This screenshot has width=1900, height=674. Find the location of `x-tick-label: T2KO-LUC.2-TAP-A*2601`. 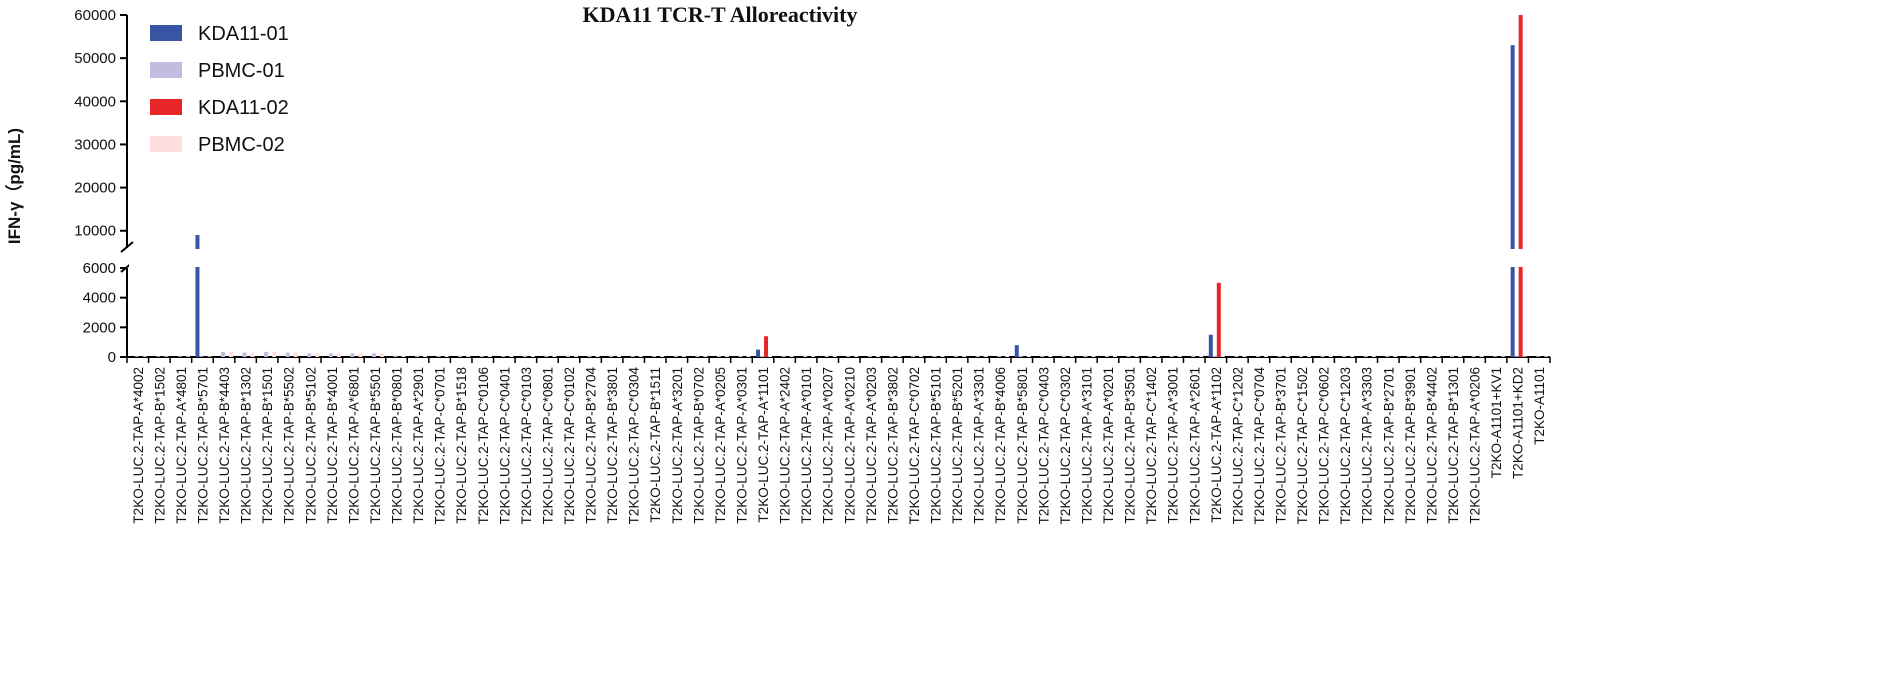

x-tick-label: T2KO-LUC.2-TAP-A*2601 is located at coordinates (1194, 445).